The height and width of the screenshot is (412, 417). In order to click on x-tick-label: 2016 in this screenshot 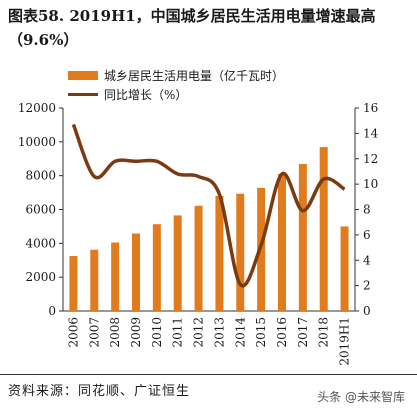, I will do `click(282, 332)`.